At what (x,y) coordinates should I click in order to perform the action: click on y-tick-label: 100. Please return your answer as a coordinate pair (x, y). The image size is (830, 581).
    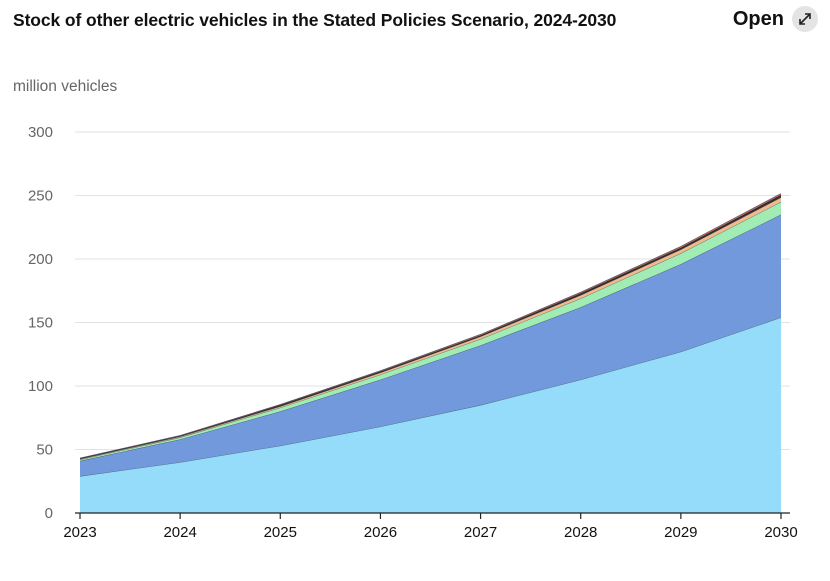
    Looking at the image, I should click on (40, 386).